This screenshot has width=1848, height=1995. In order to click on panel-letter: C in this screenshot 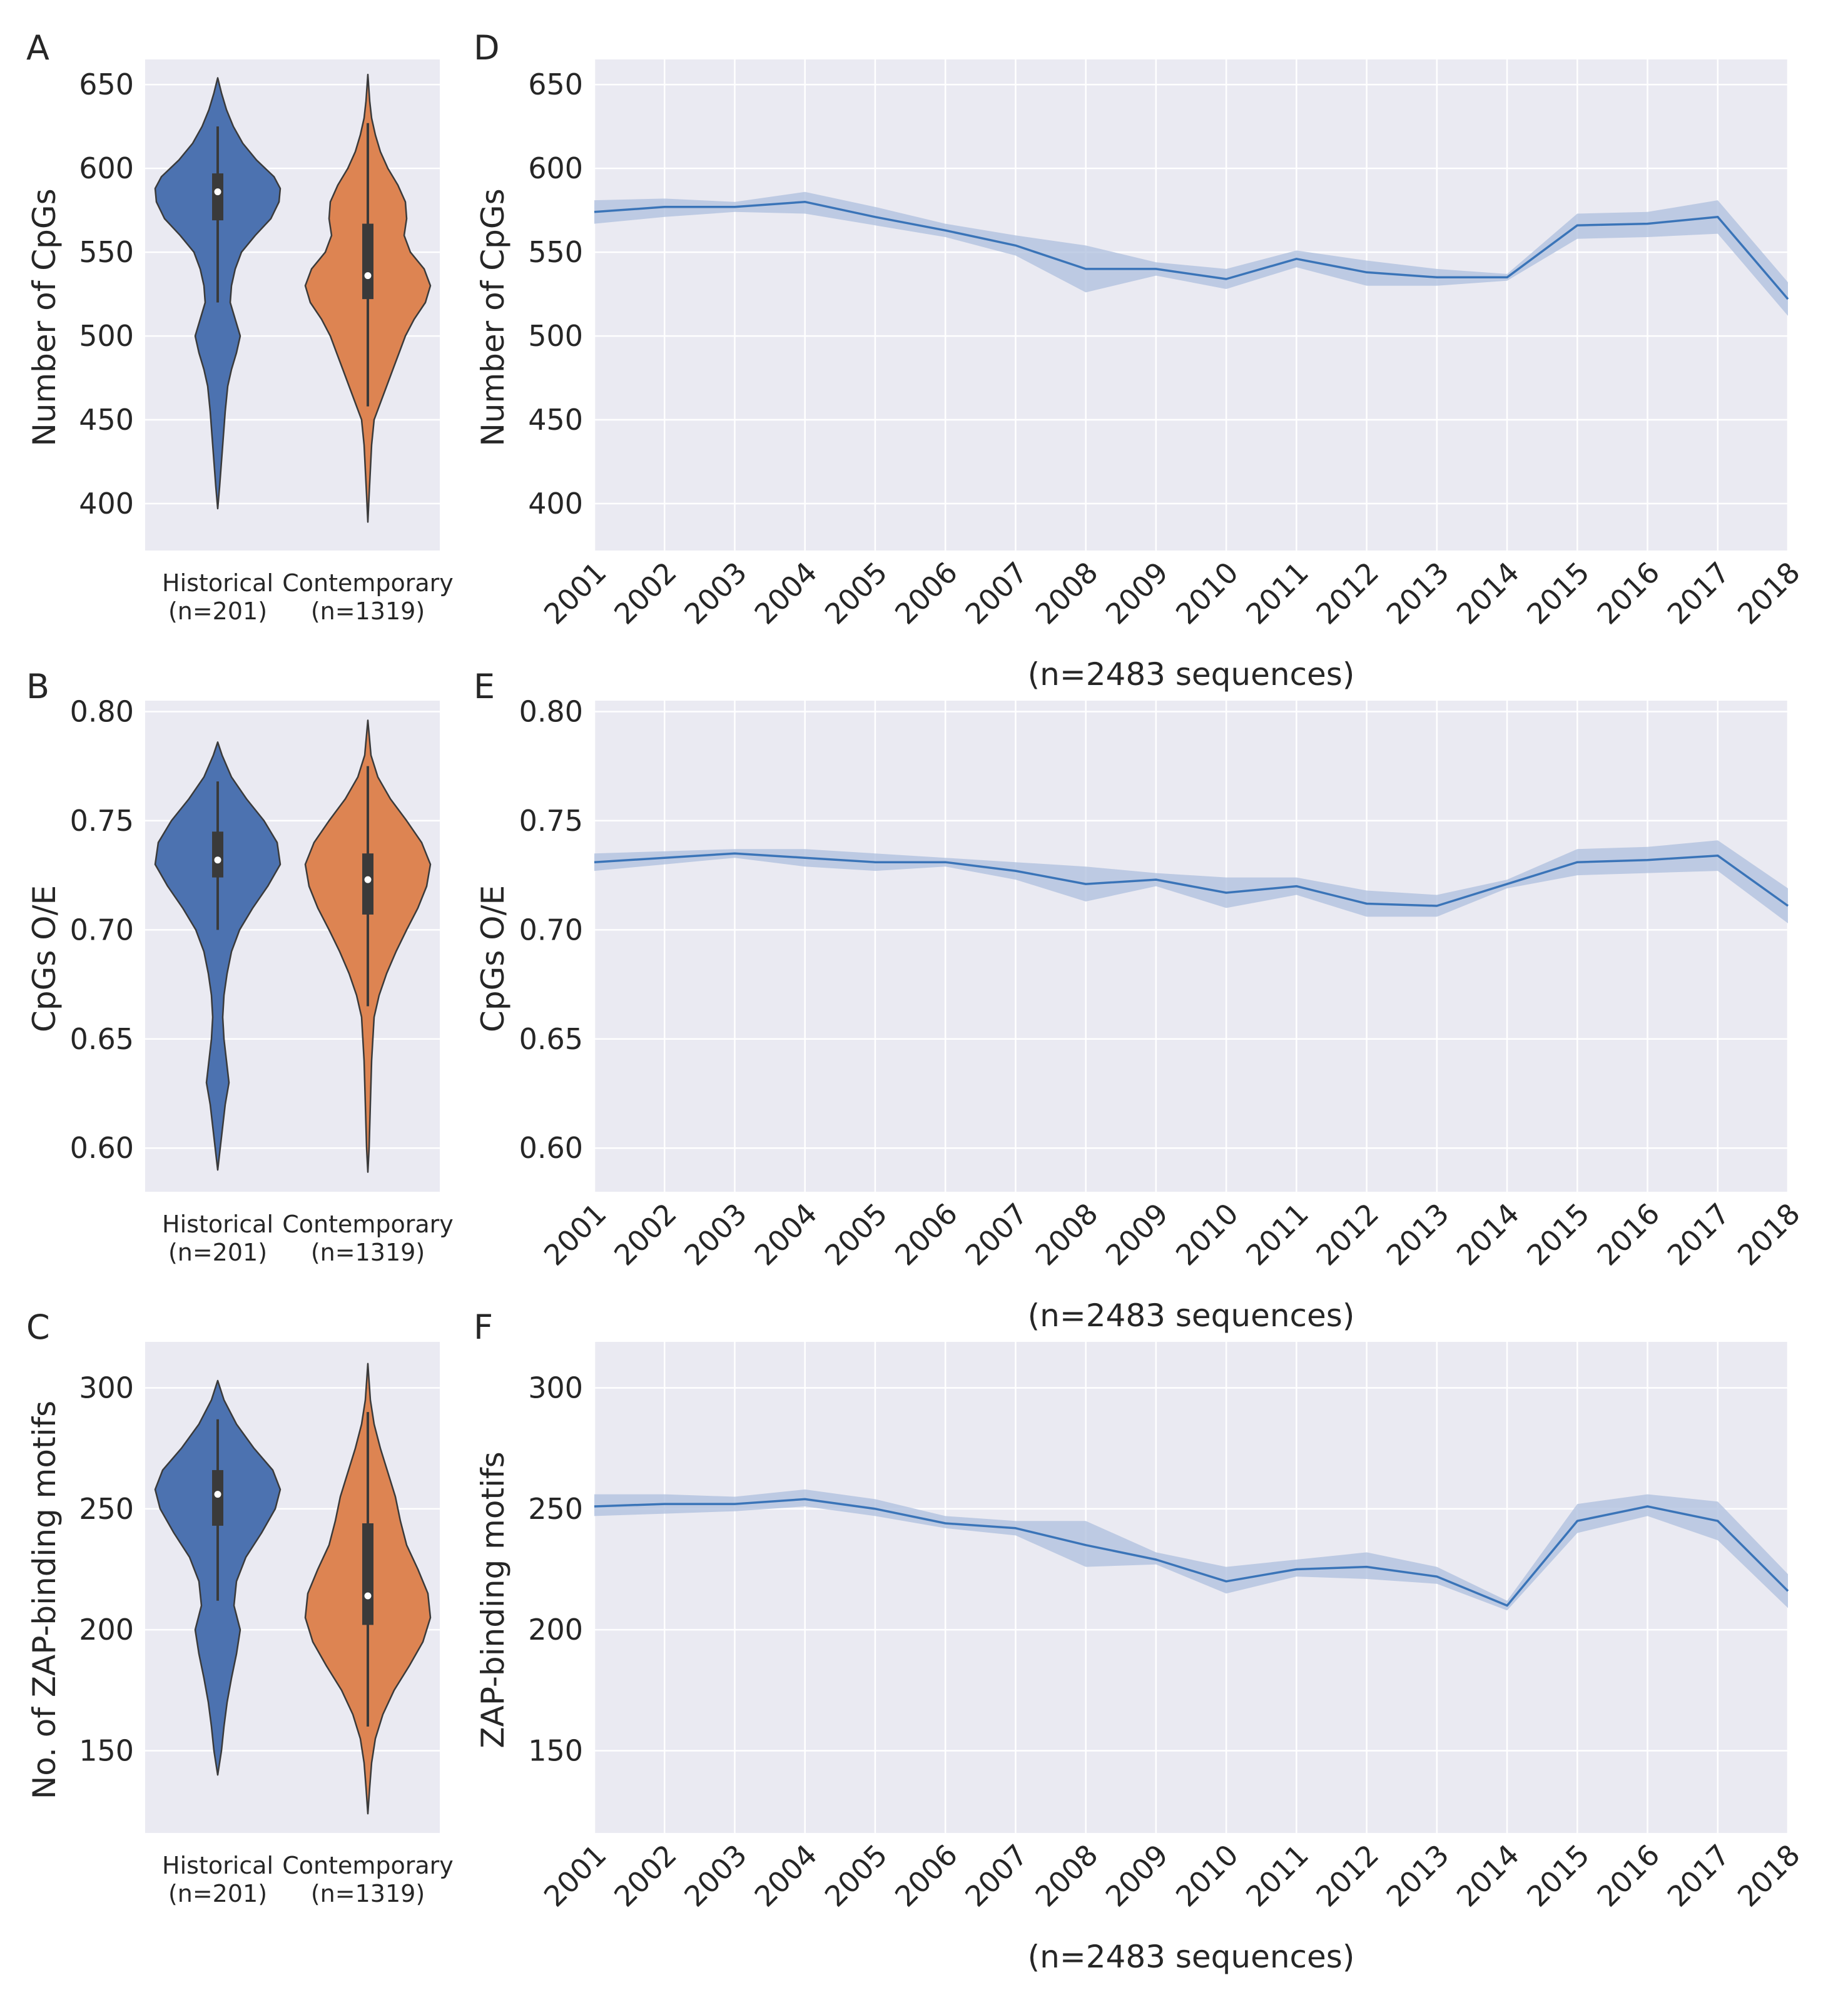, I will do `click(38, 1327)`.